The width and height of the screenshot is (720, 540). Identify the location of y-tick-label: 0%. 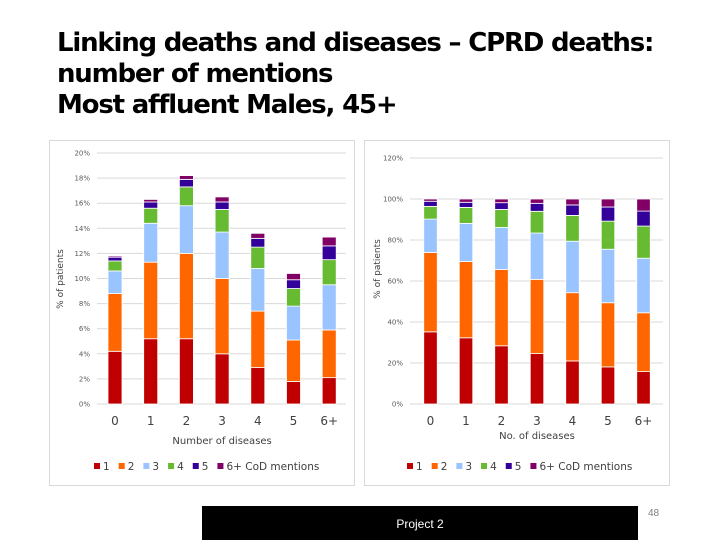
(397, 405).